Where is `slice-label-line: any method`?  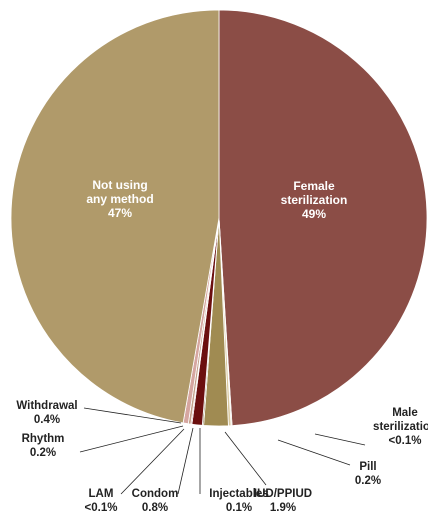 slice-label-line: any method is located at coordinates (119, 199).